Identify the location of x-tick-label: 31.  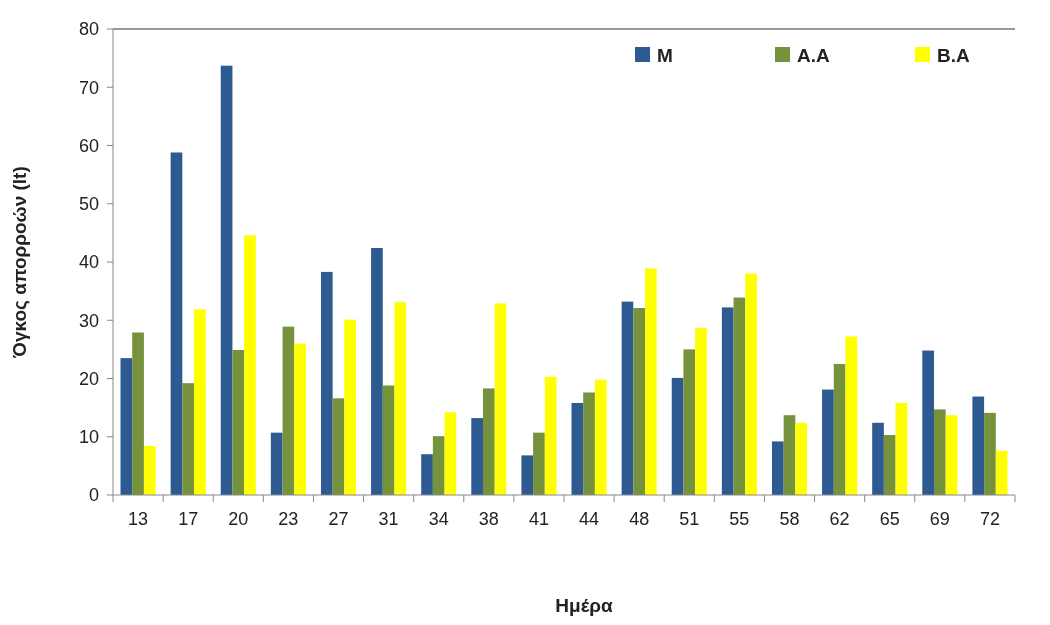
(388, 519).